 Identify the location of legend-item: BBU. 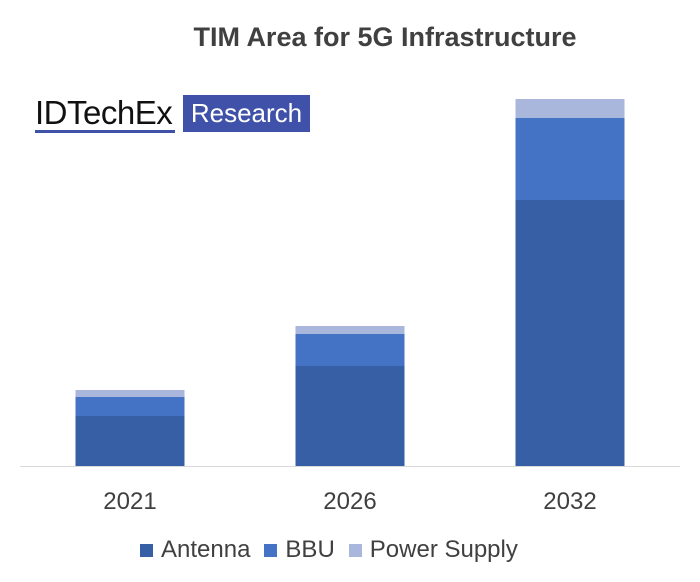
(299, 550).